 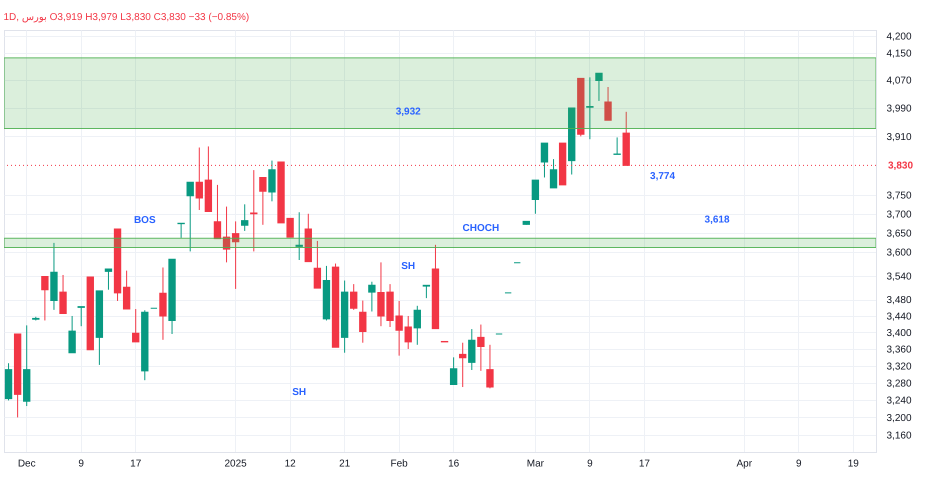 I want to click on chart-title: 1D, بورس O3,919 H3,979 L3,830 C3,830 −33 (−0.85%), so click(x=127, y=17).